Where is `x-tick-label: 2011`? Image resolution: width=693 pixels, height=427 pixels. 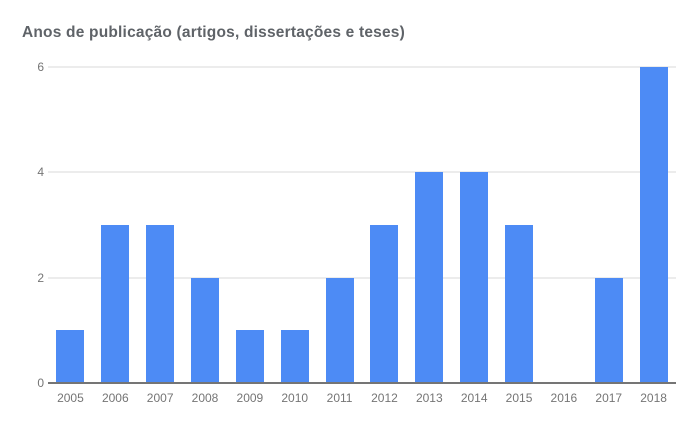 x-tick-label: 2011 is located at coordinates (339, 398).